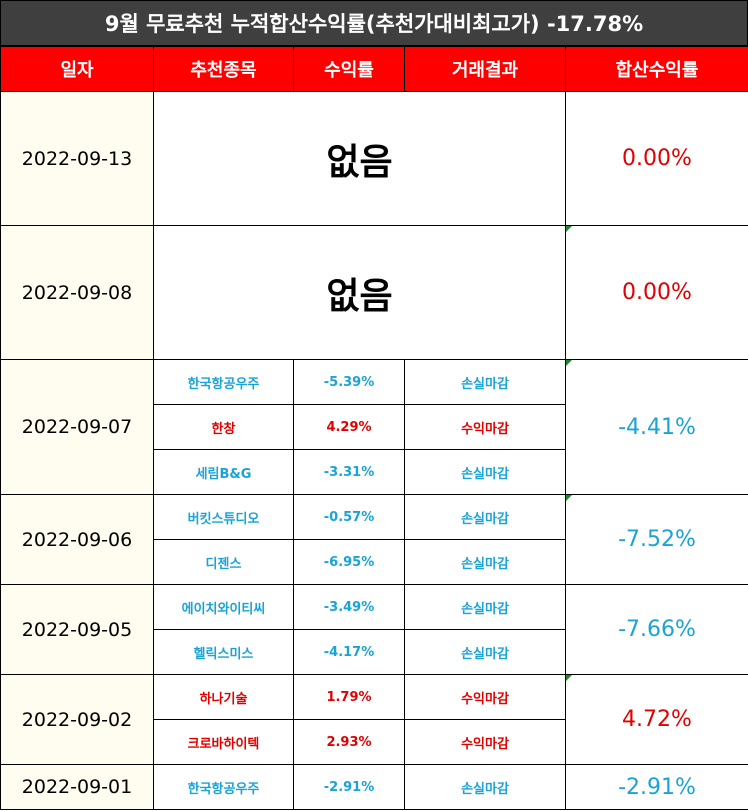 The width and height of the screenshot is (748, 811). I want to click on table-row: 디젠스 -6.95% 손실마감, so click(374, 562).